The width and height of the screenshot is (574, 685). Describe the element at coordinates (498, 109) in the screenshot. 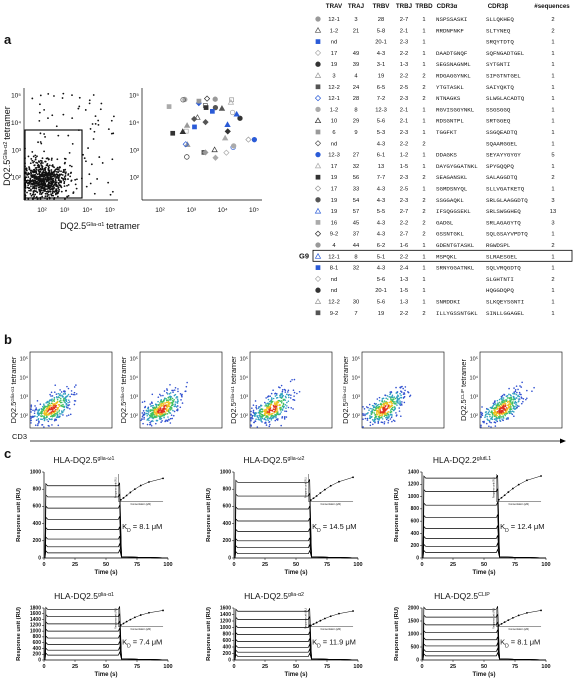

I see `table-cell: SSGSGGQ` at that location.